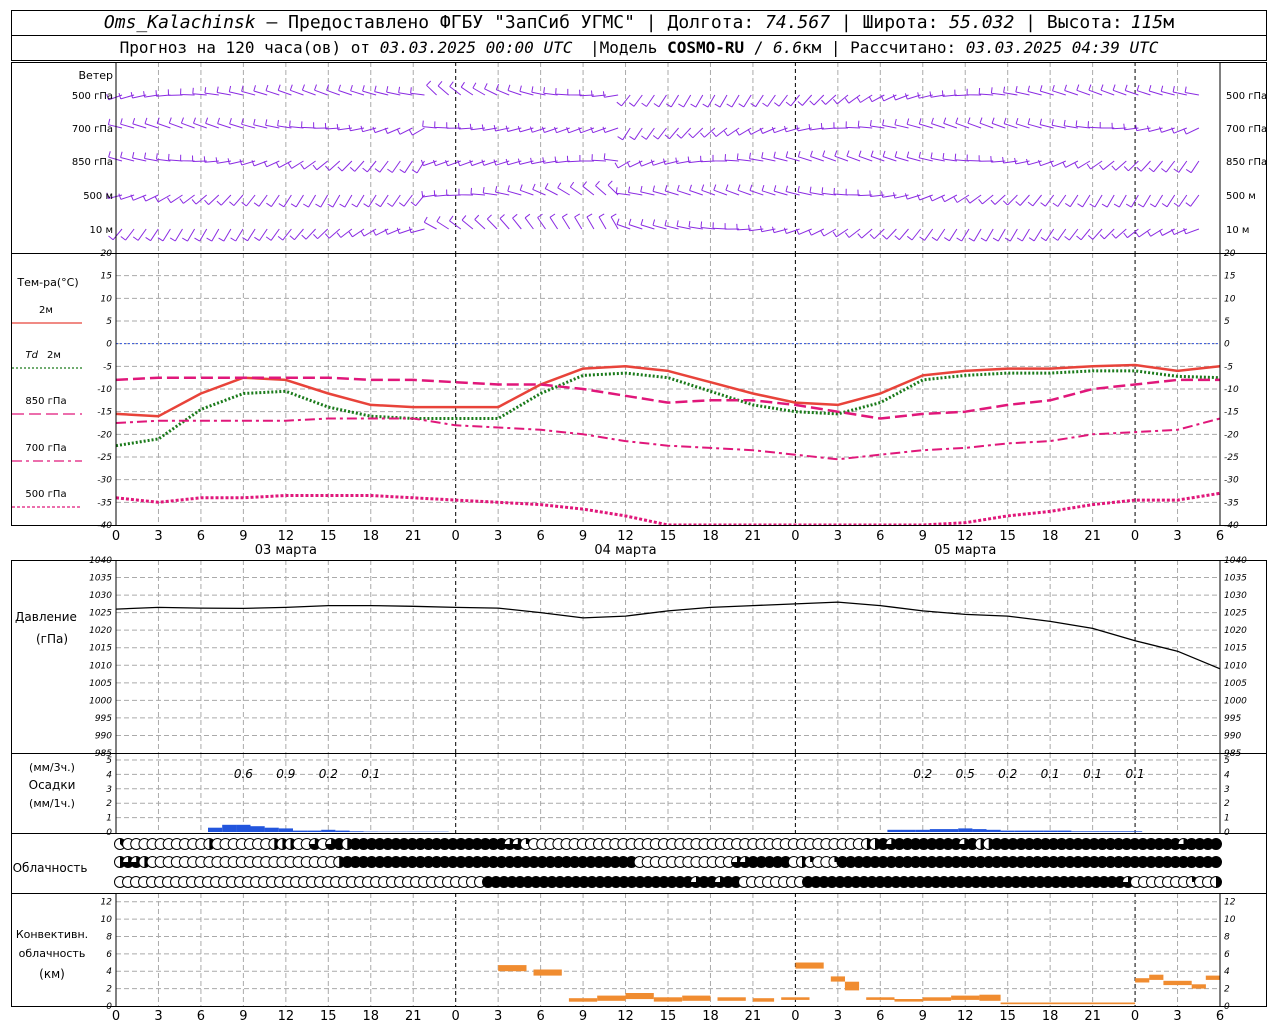 This screenshot has width=1280, height=1024. Describe the element at coordinates (583, 1016) in the screenshot. I see `time-tick-label: 9` at that location.